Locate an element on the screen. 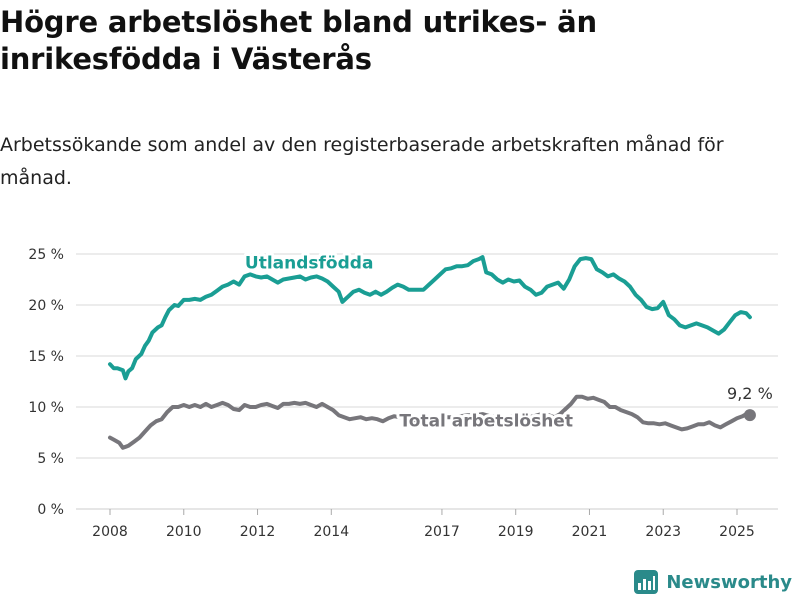 This screenshot has height=600, width=800. y-tick: 15 % is located at coordinates (46, 357).